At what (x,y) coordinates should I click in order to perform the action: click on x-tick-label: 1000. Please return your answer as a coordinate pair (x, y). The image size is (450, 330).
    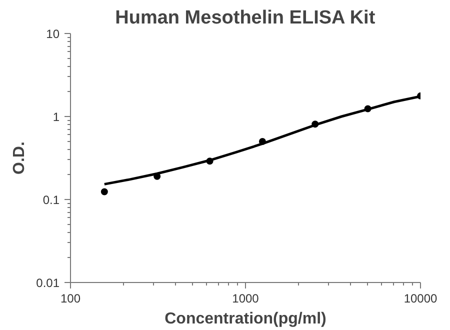
    Looking at the image, I should click on (246, 299).